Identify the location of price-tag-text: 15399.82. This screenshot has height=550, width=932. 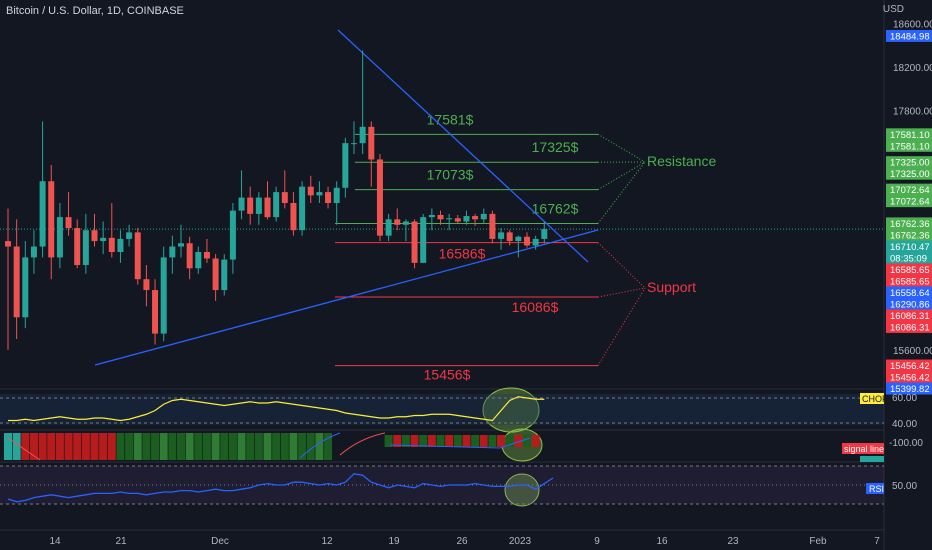
(910, 389).